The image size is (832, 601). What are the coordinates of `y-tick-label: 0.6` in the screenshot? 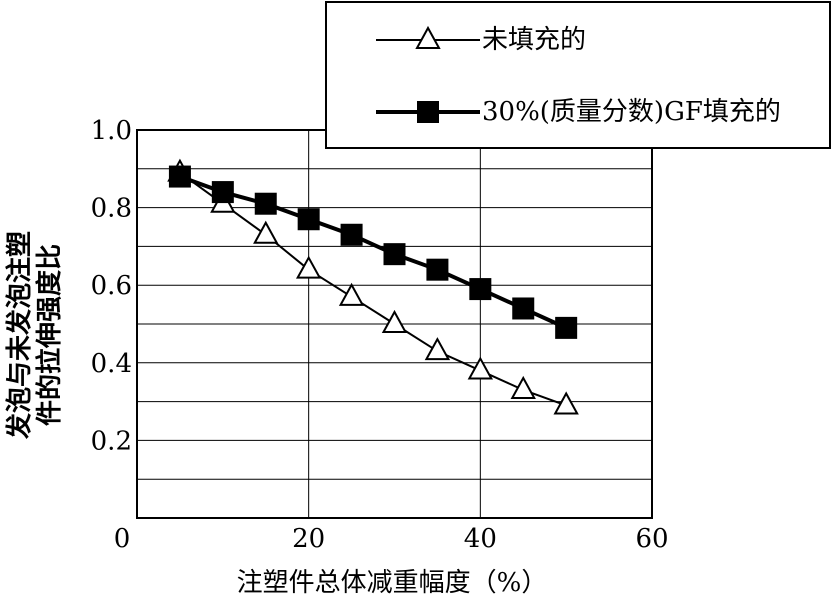 It's located at (111, 286).